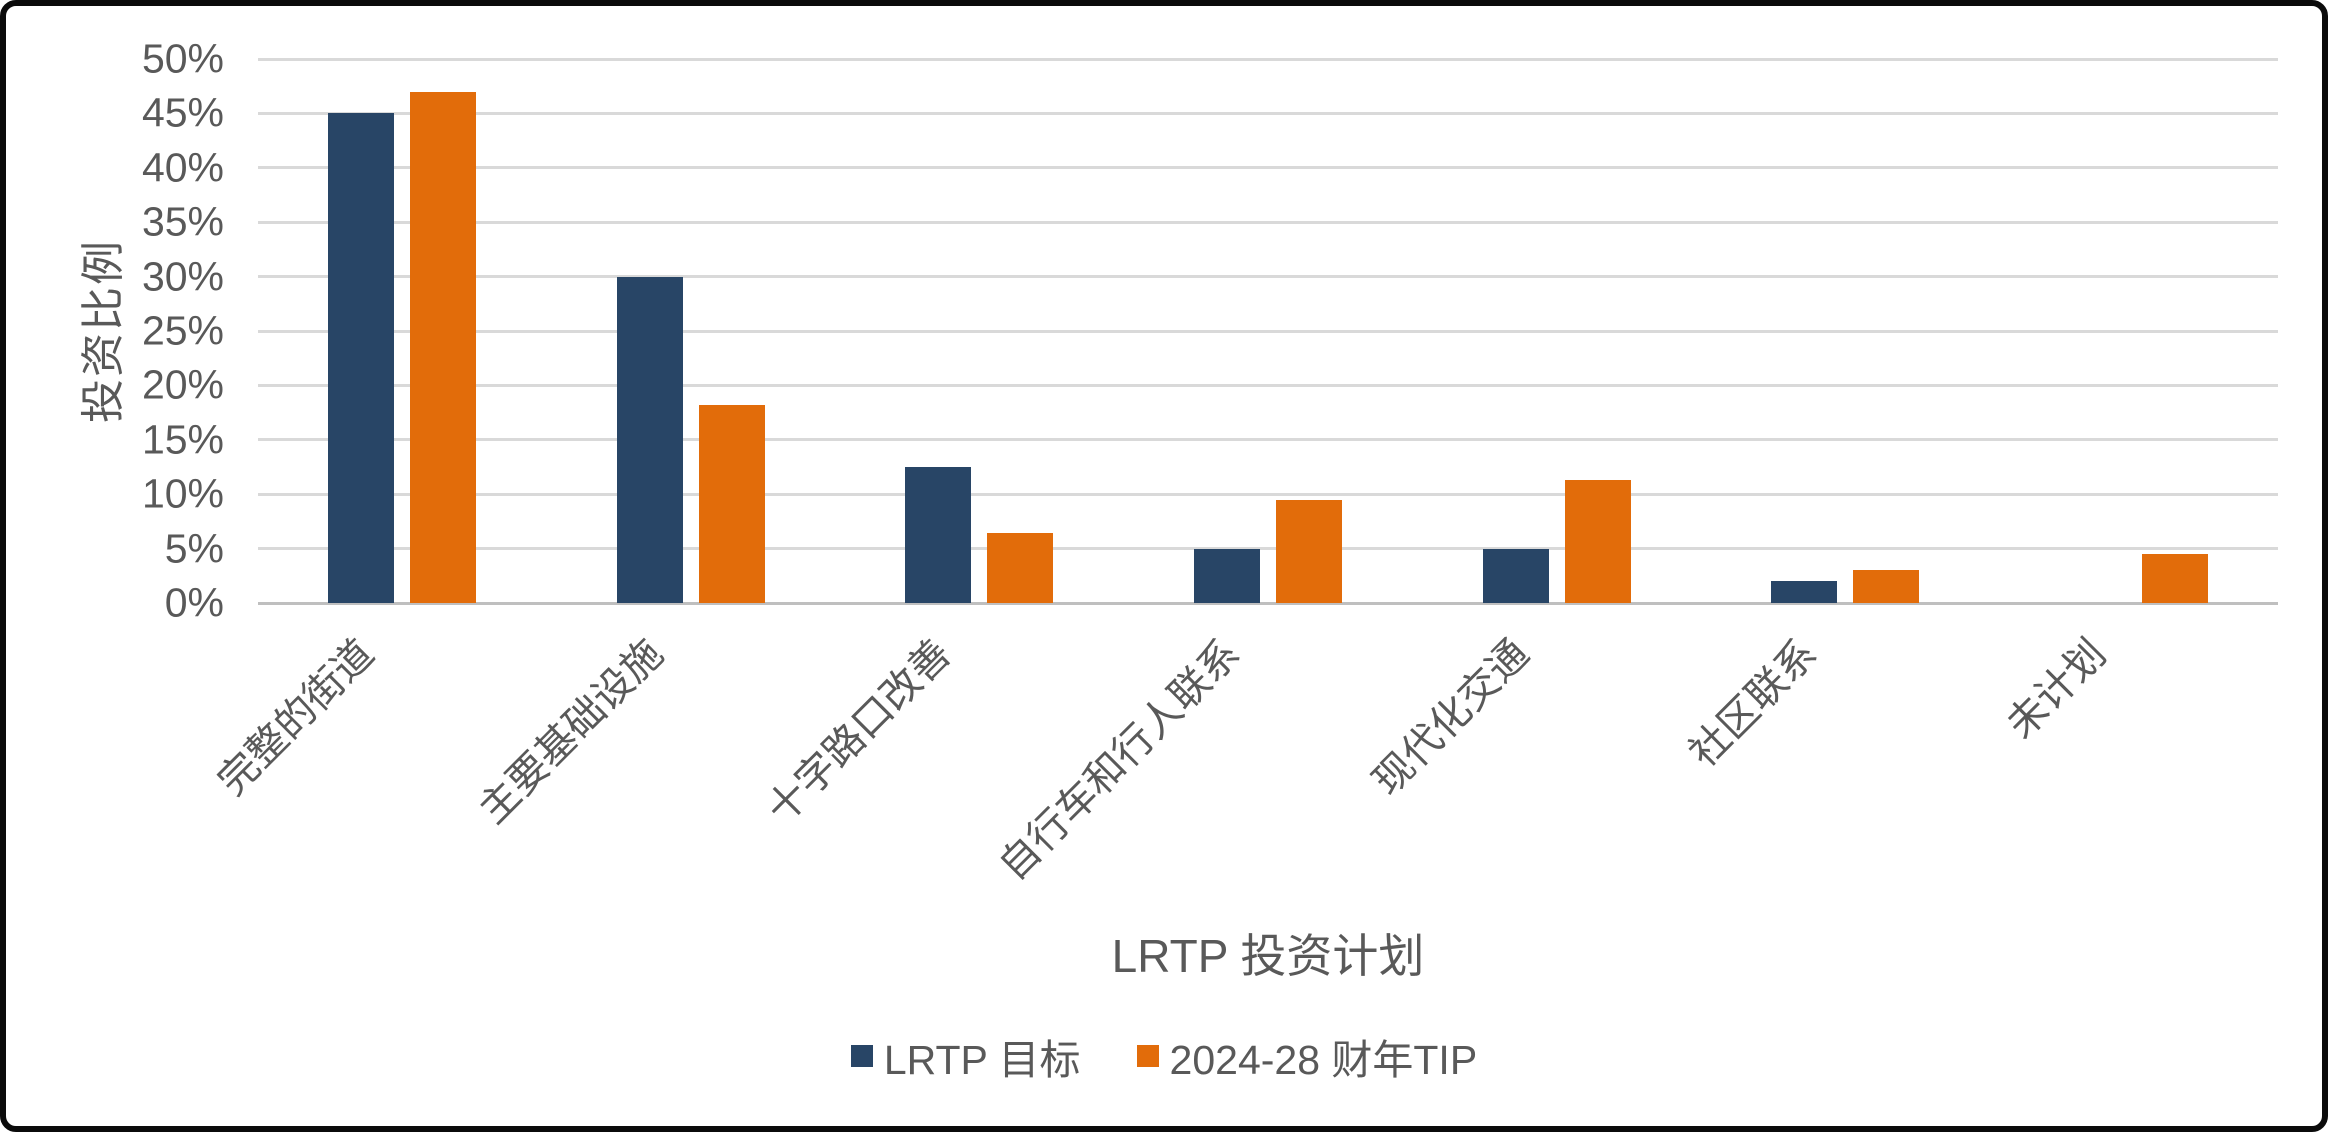  What do you see at coordinates (1268, 168) in the screenshot?
I see `gridline-40%` at bounding box center [1268, 168].